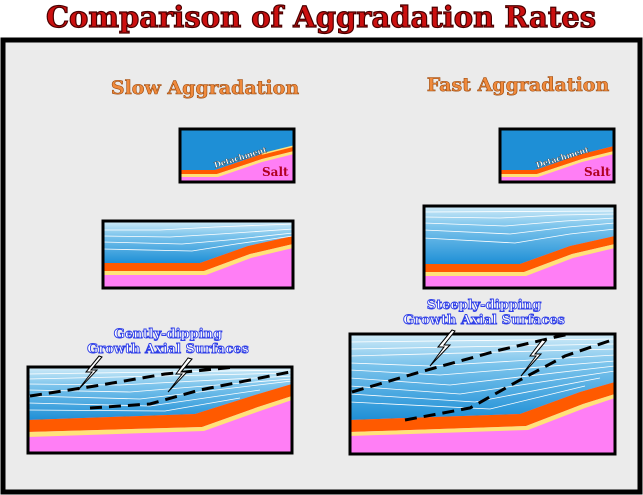 The height and width of the screenshot is (495, 643). I want to click on page-title: Comparison of Aggradation Rates, so click(321, 17).